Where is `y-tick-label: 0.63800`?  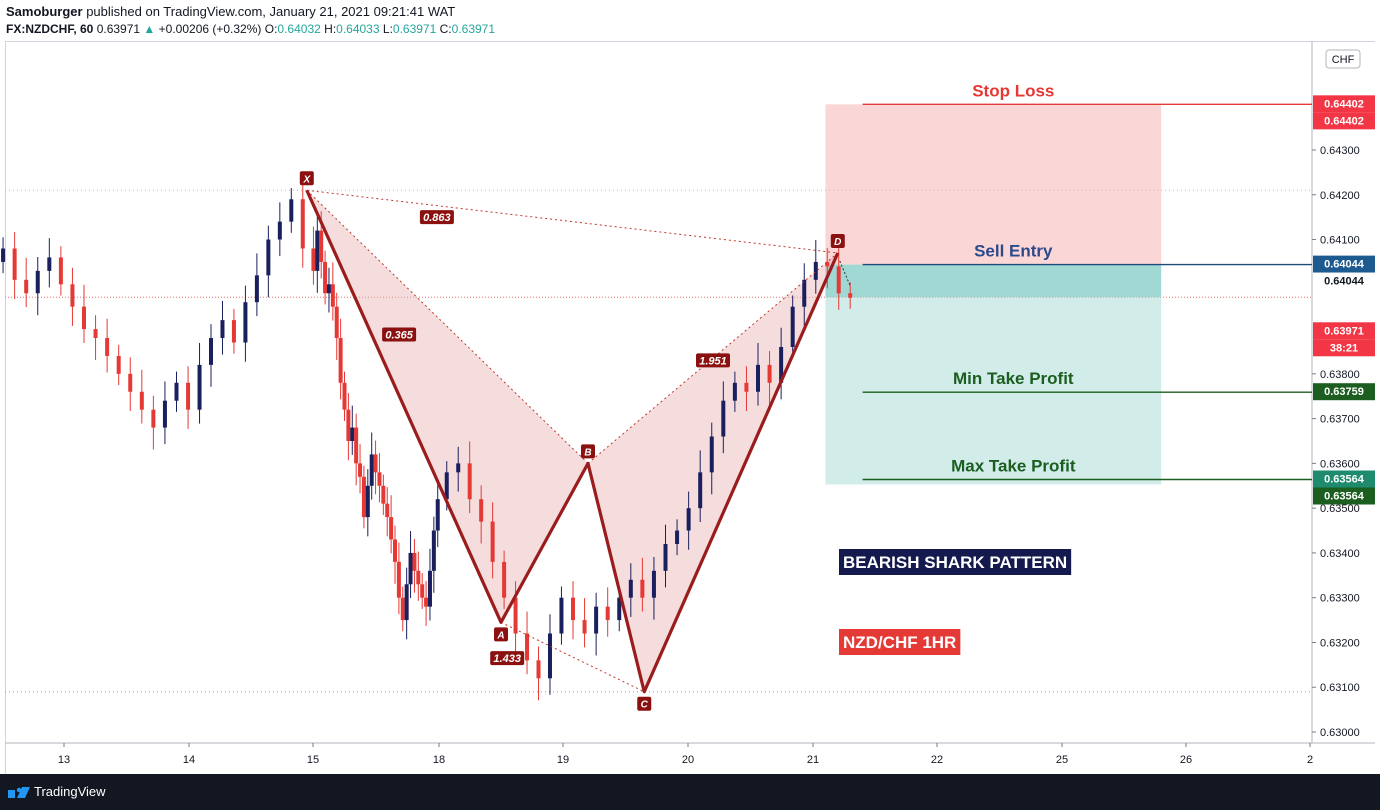 y-tick-label: 0.63800 is located at coordinates (1340, 375).